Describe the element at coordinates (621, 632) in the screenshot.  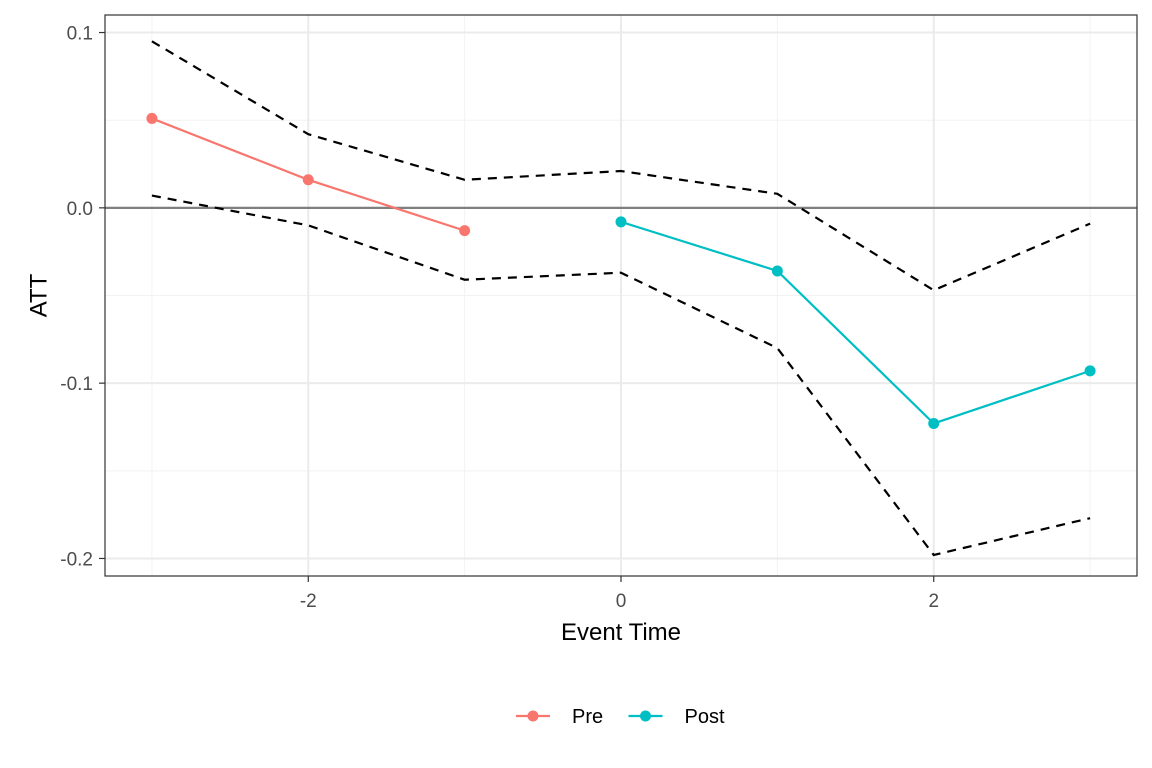
I see `x-axis-title: Event Time` at that location.